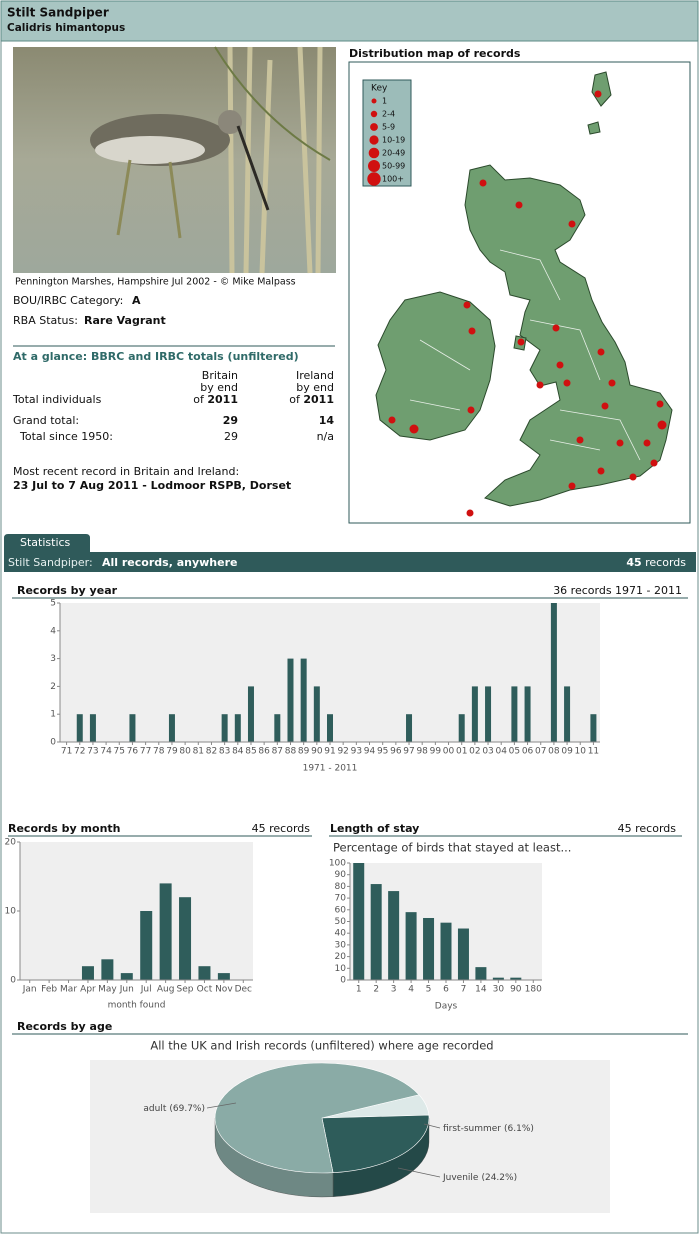 The width and height of the screenshot is (700, 1235). I want to click on x-tick-label: 7, so click(464, 990).